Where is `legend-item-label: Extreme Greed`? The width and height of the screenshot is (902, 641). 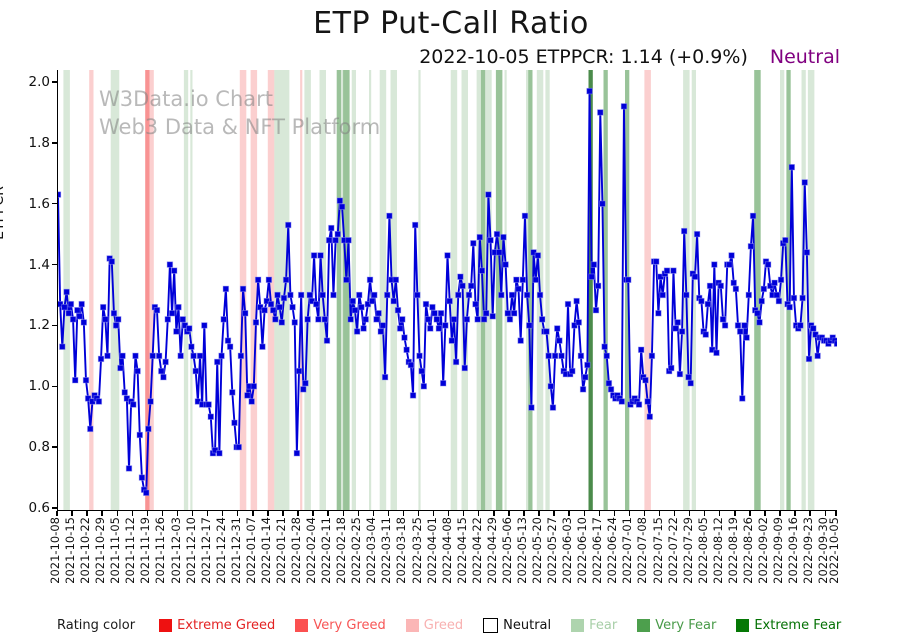
legend-item-label: Extreme Greed is located at coordinates (226, 625).